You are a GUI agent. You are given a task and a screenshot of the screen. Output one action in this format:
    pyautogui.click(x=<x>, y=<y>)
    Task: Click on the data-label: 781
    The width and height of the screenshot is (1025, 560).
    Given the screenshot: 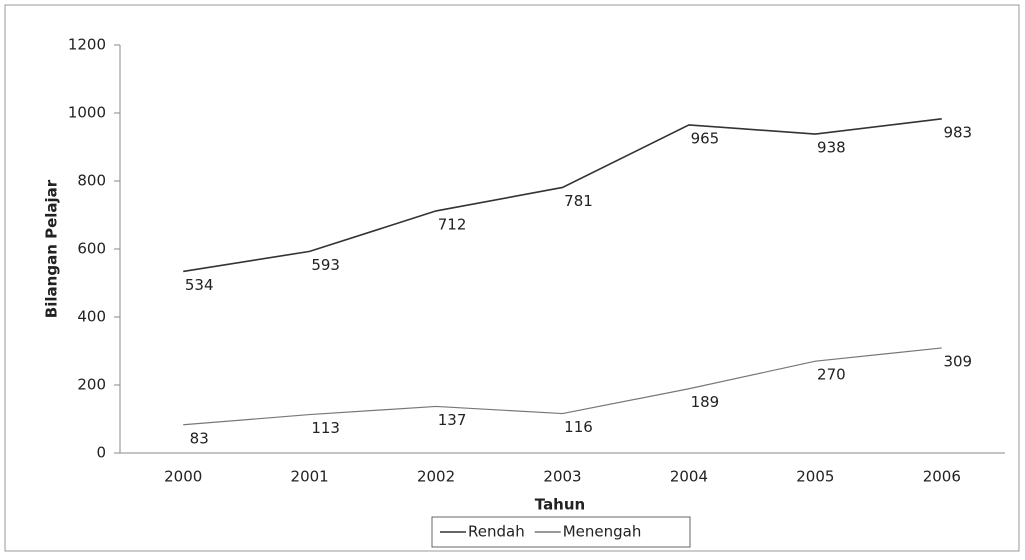 What is the action you would take?
    pyautogui.click(x=578, y=201)
    